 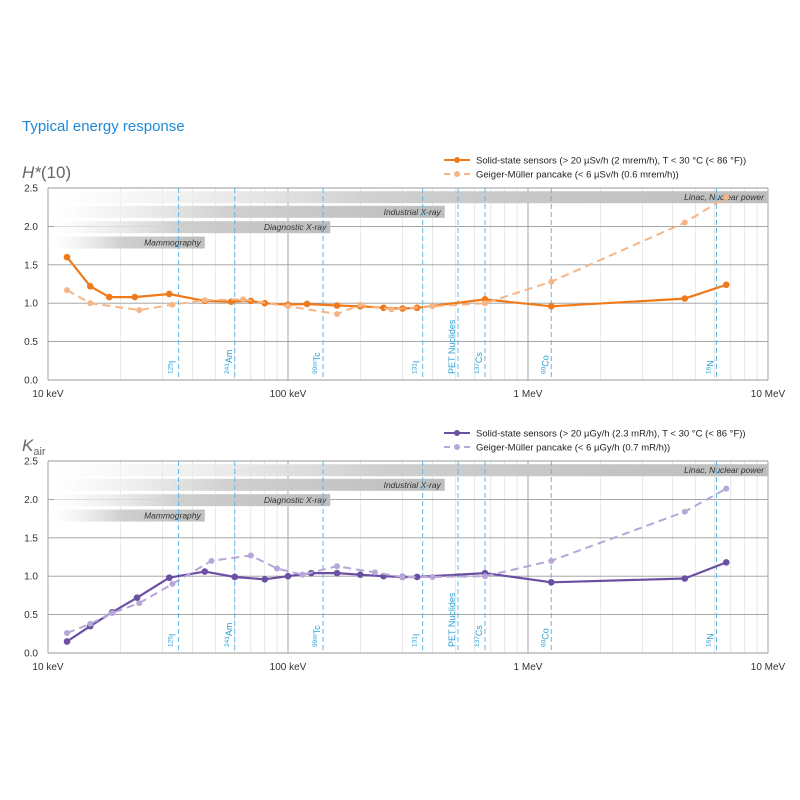 I want to click on y-tick-label: 2.0, so click(x=31, y=227).